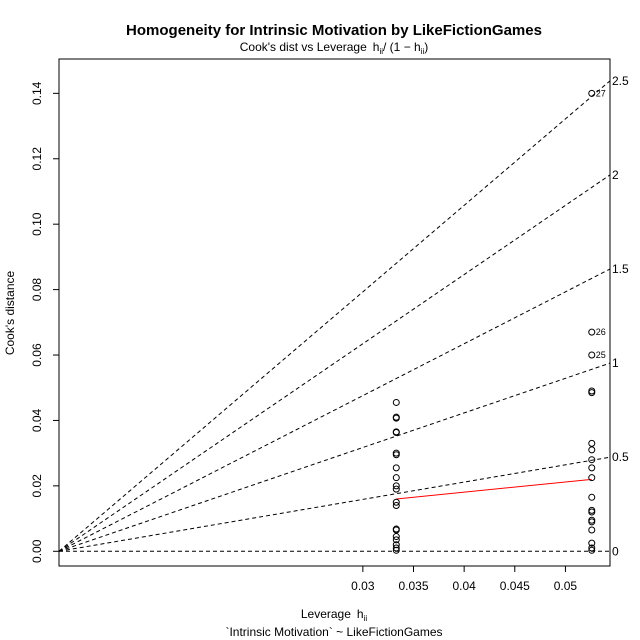  Describe the element at coordinates (601, 332) in the screenshot. I see `point-label-26: 26` at that location.